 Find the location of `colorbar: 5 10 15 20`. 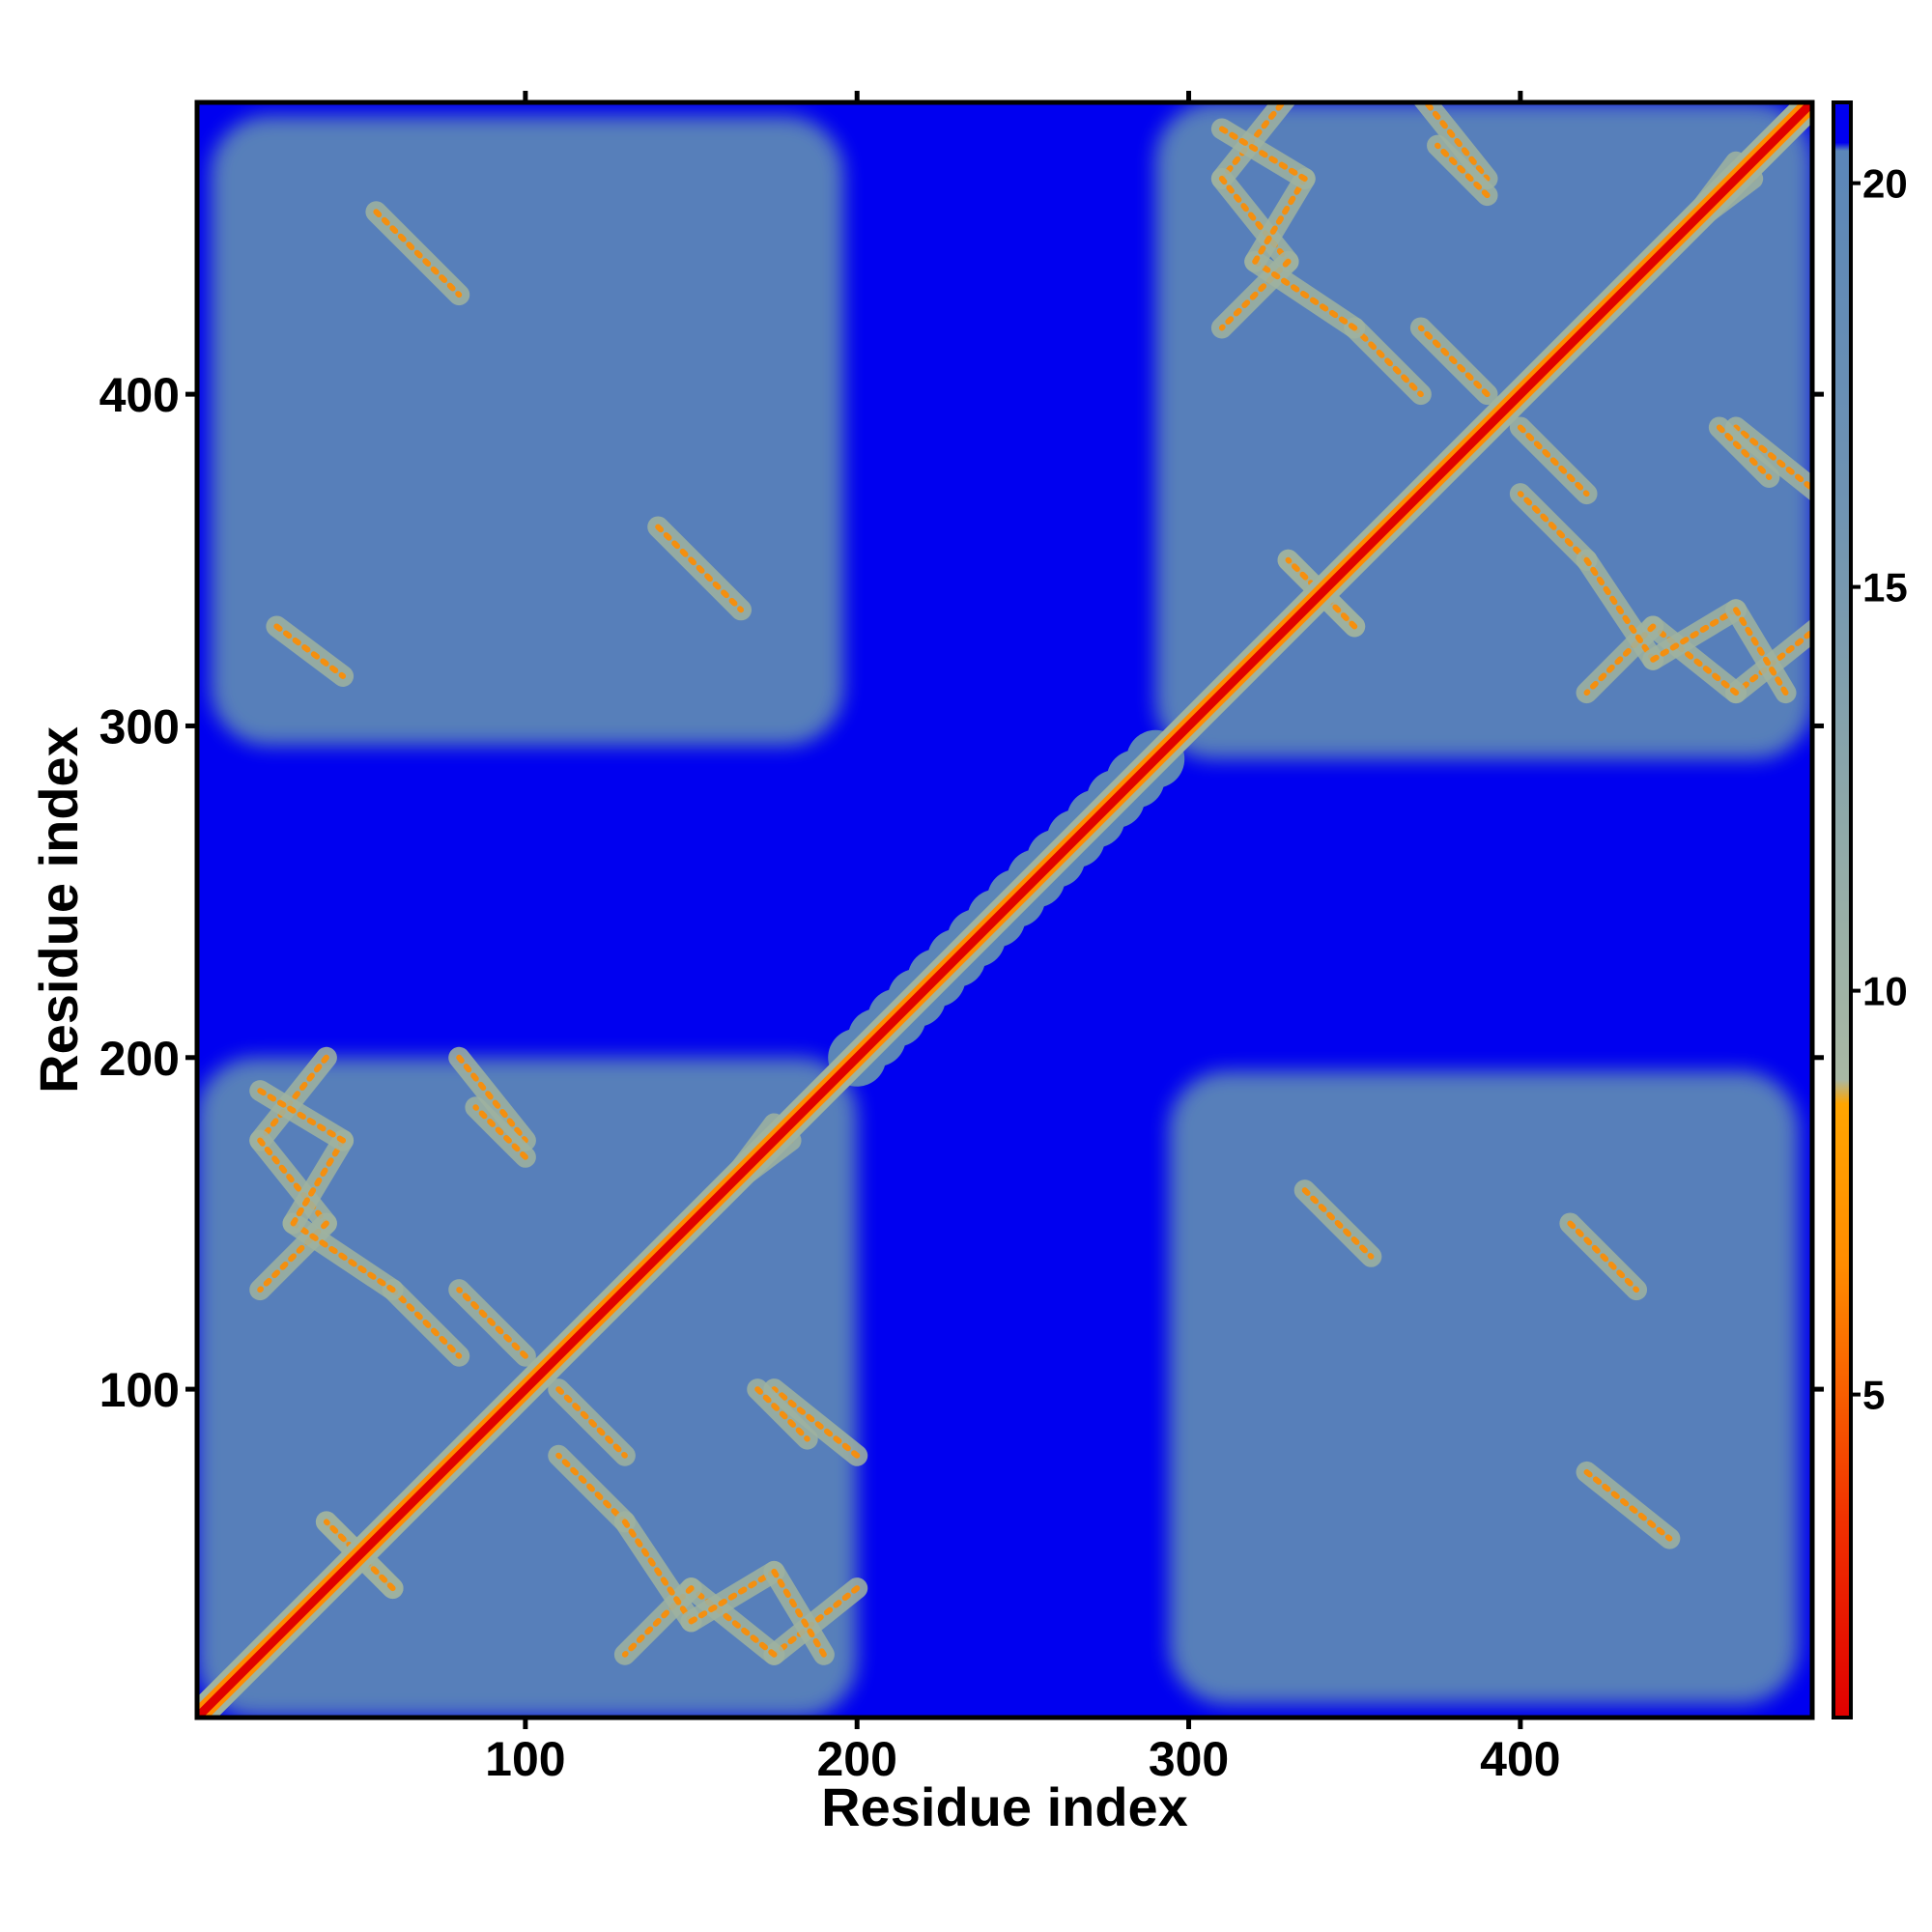

colorbar: 5 10 15 20 is located at coordinates (1870, 909).